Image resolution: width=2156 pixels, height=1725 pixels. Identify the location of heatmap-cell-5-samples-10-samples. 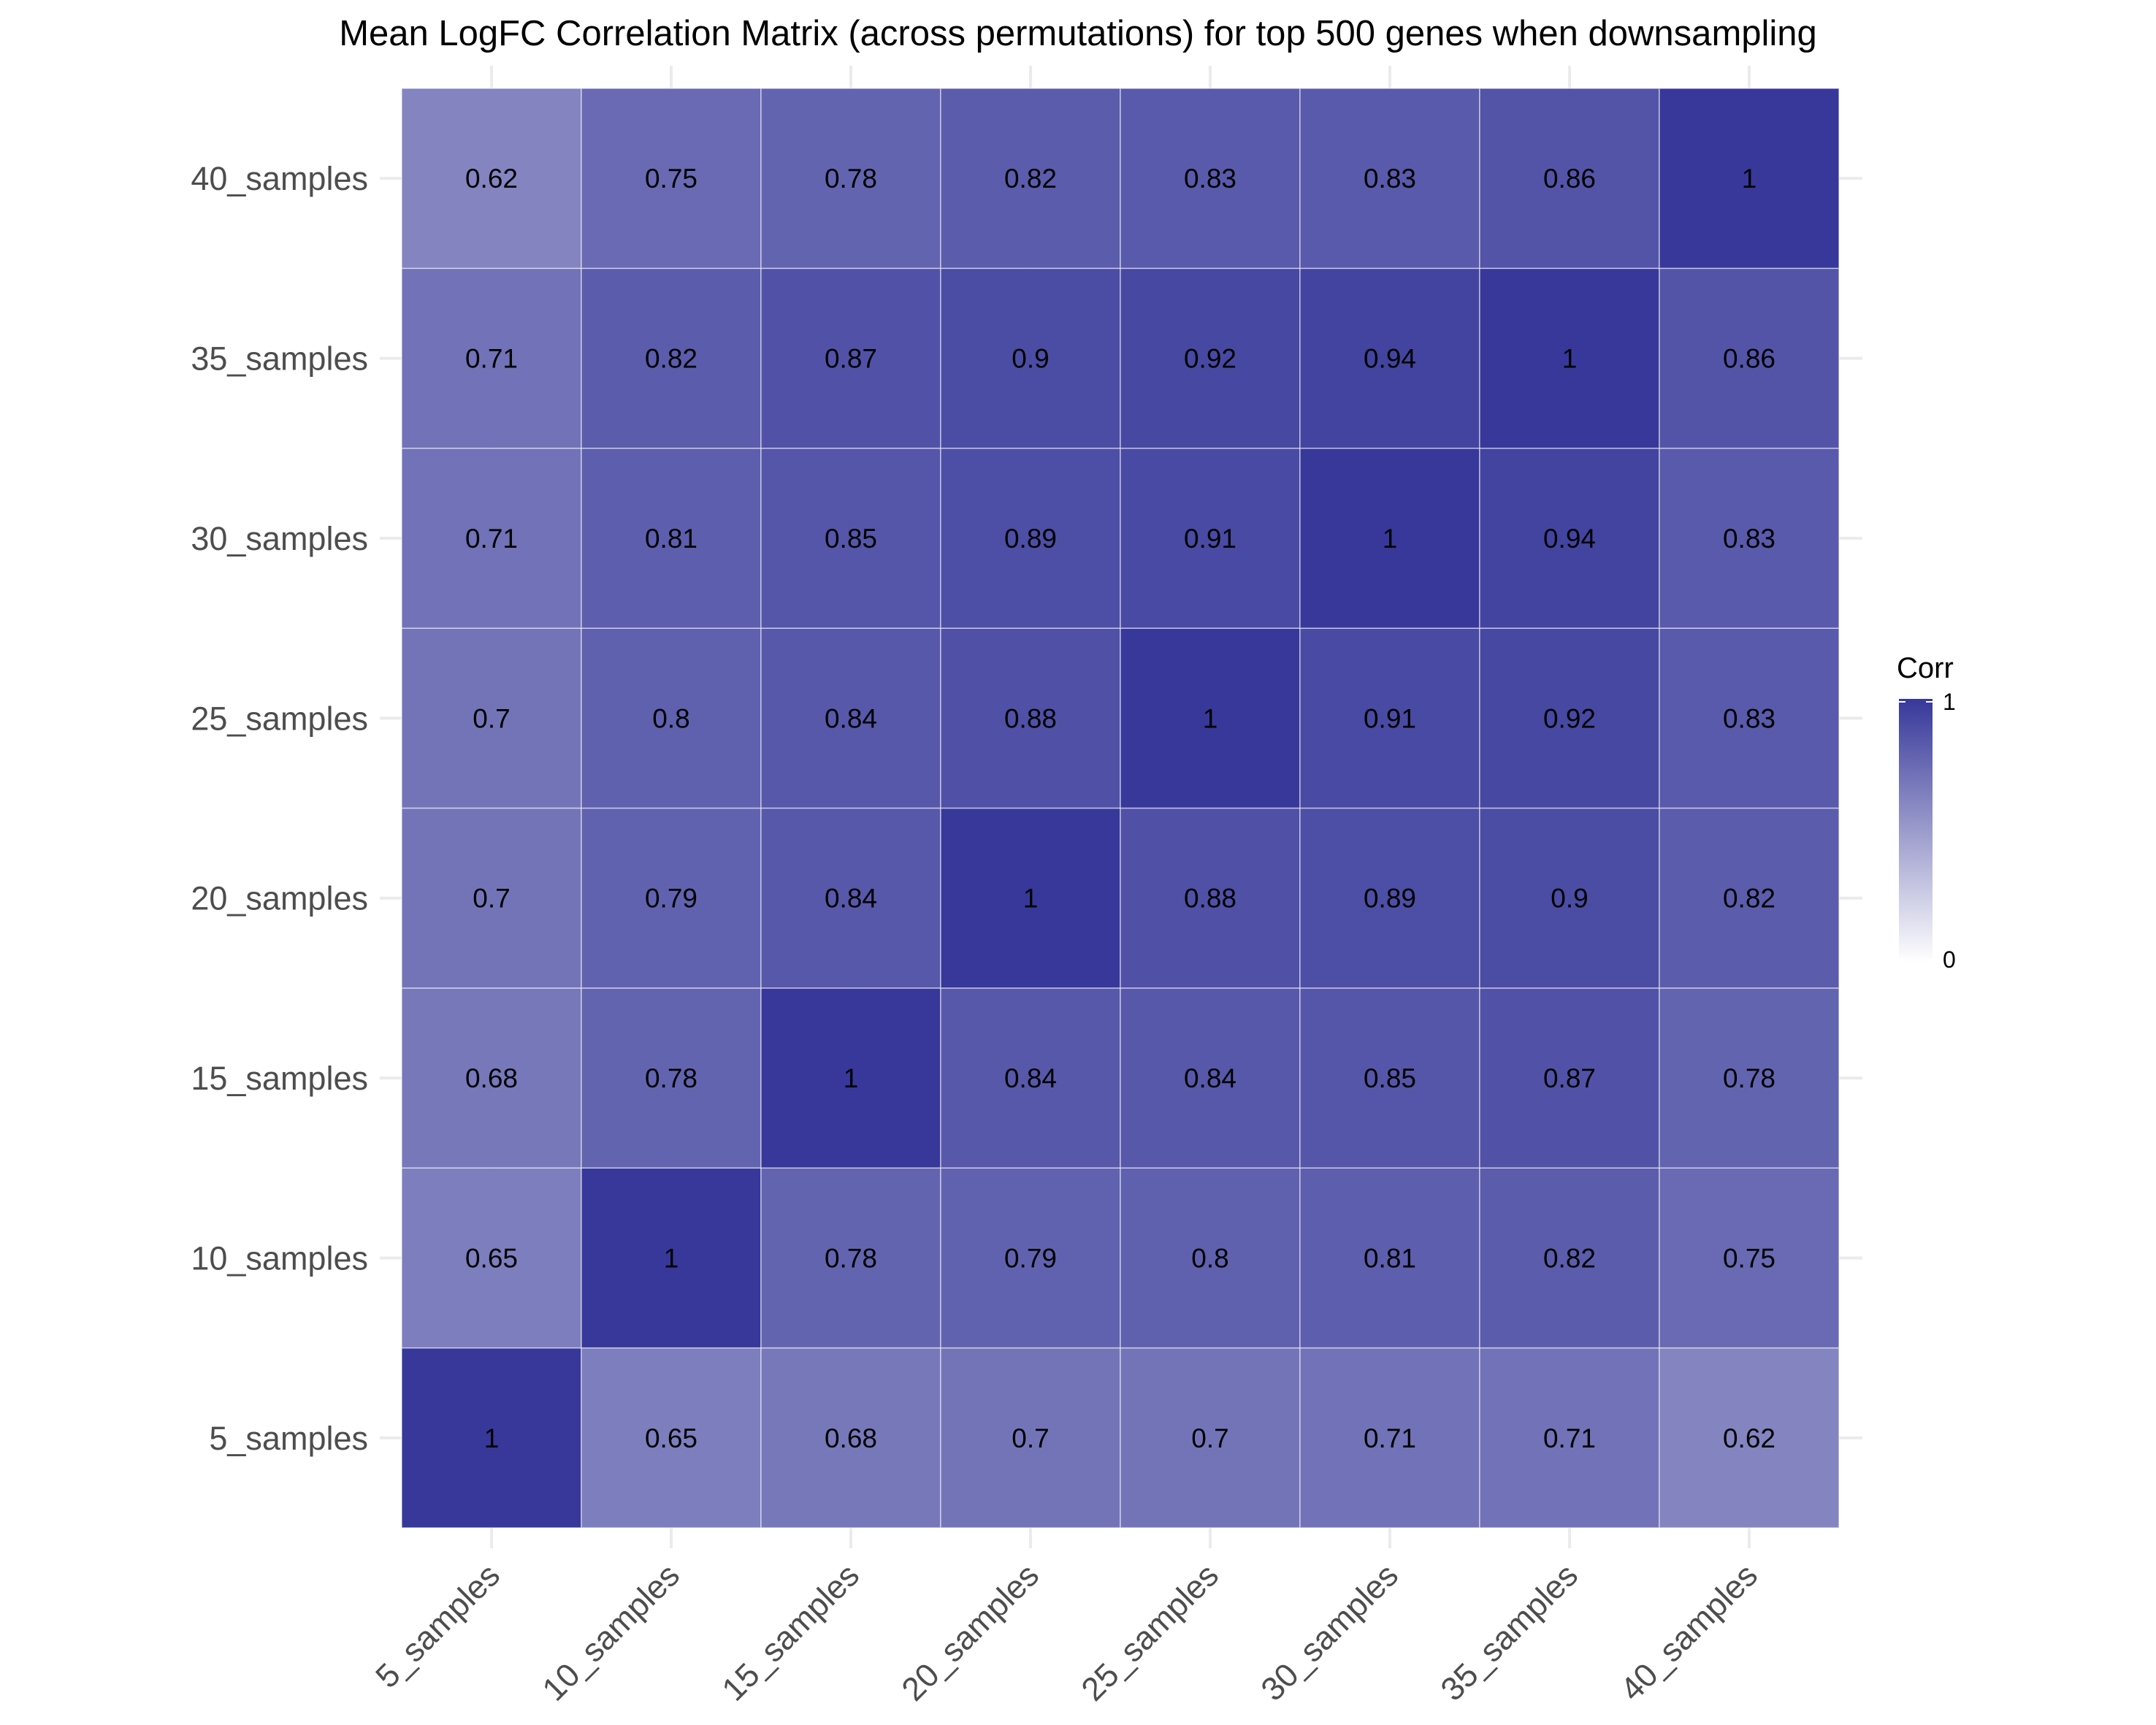
(672, 1438).